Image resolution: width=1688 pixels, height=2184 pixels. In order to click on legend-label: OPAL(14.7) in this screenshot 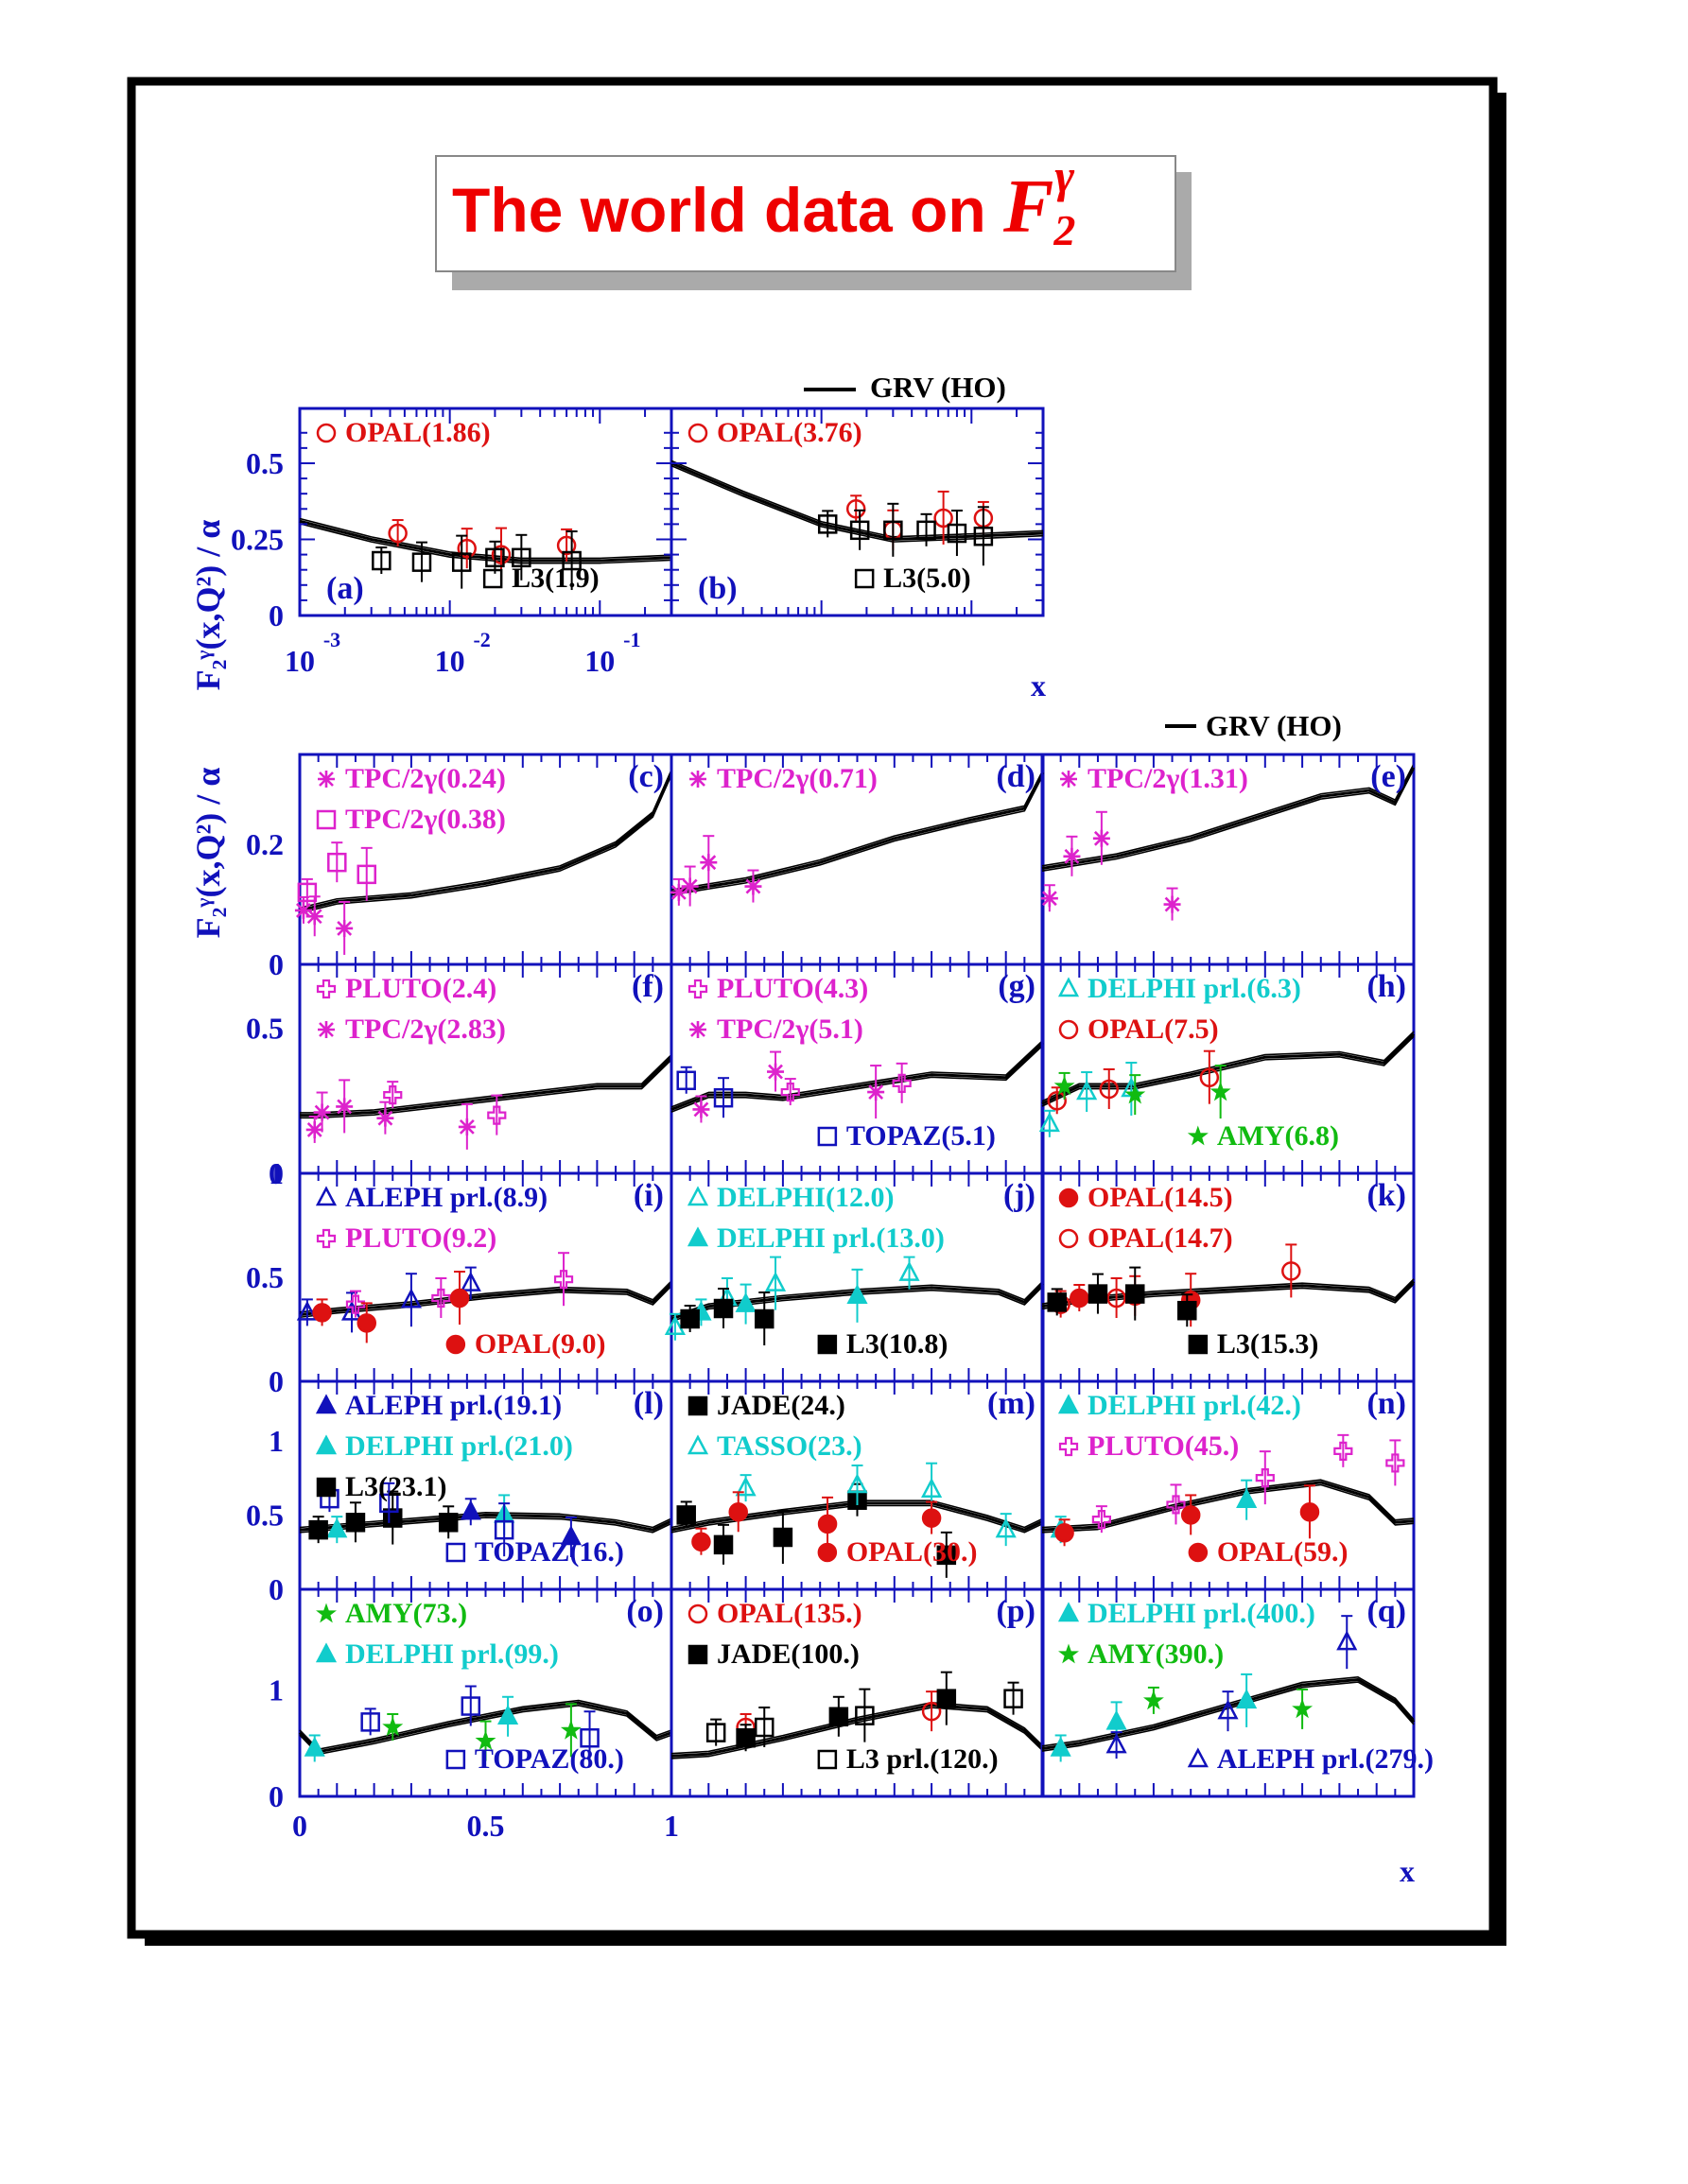, I will do `click(1160, 1238)`.